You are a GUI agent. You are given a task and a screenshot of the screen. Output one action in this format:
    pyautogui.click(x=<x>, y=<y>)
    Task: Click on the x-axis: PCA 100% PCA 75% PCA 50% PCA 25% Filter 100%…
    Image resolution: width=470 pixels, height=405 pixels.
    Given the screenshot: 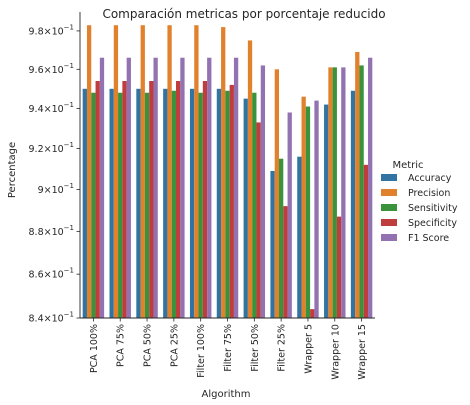 What is the action you would take?
    pyautogui.click(x=227, y=348)
    